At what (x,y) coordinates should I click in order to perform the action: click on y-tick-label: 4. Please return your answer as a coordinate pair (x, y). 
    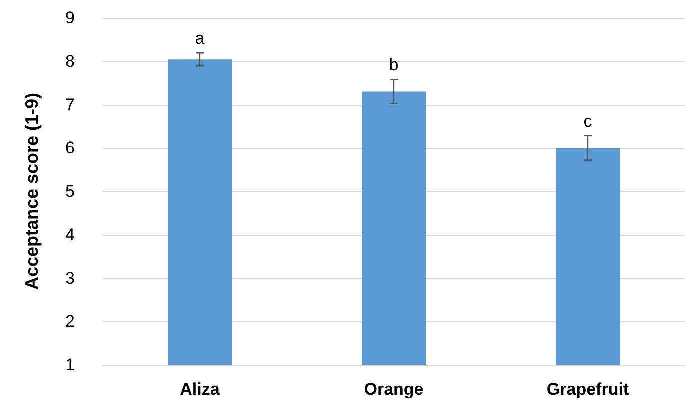
    Looking at the image, I should click on (70, 234).